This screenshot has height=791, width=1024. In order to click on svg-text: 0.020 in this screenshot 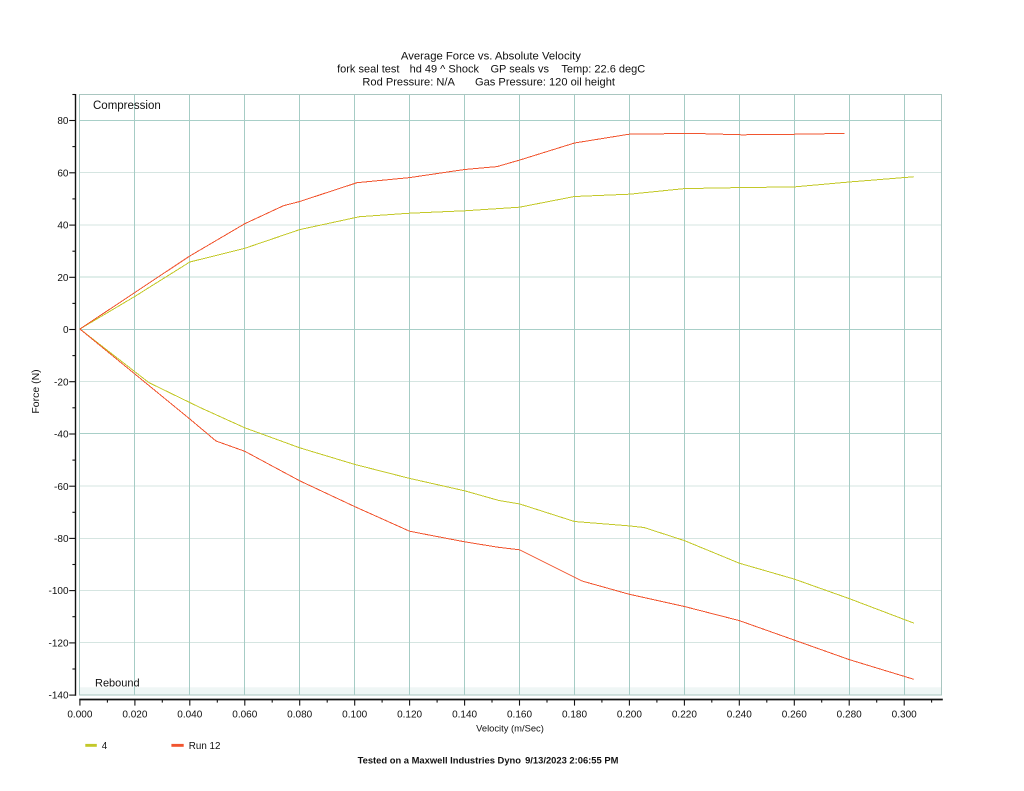, I will do `click(134, 715)`.